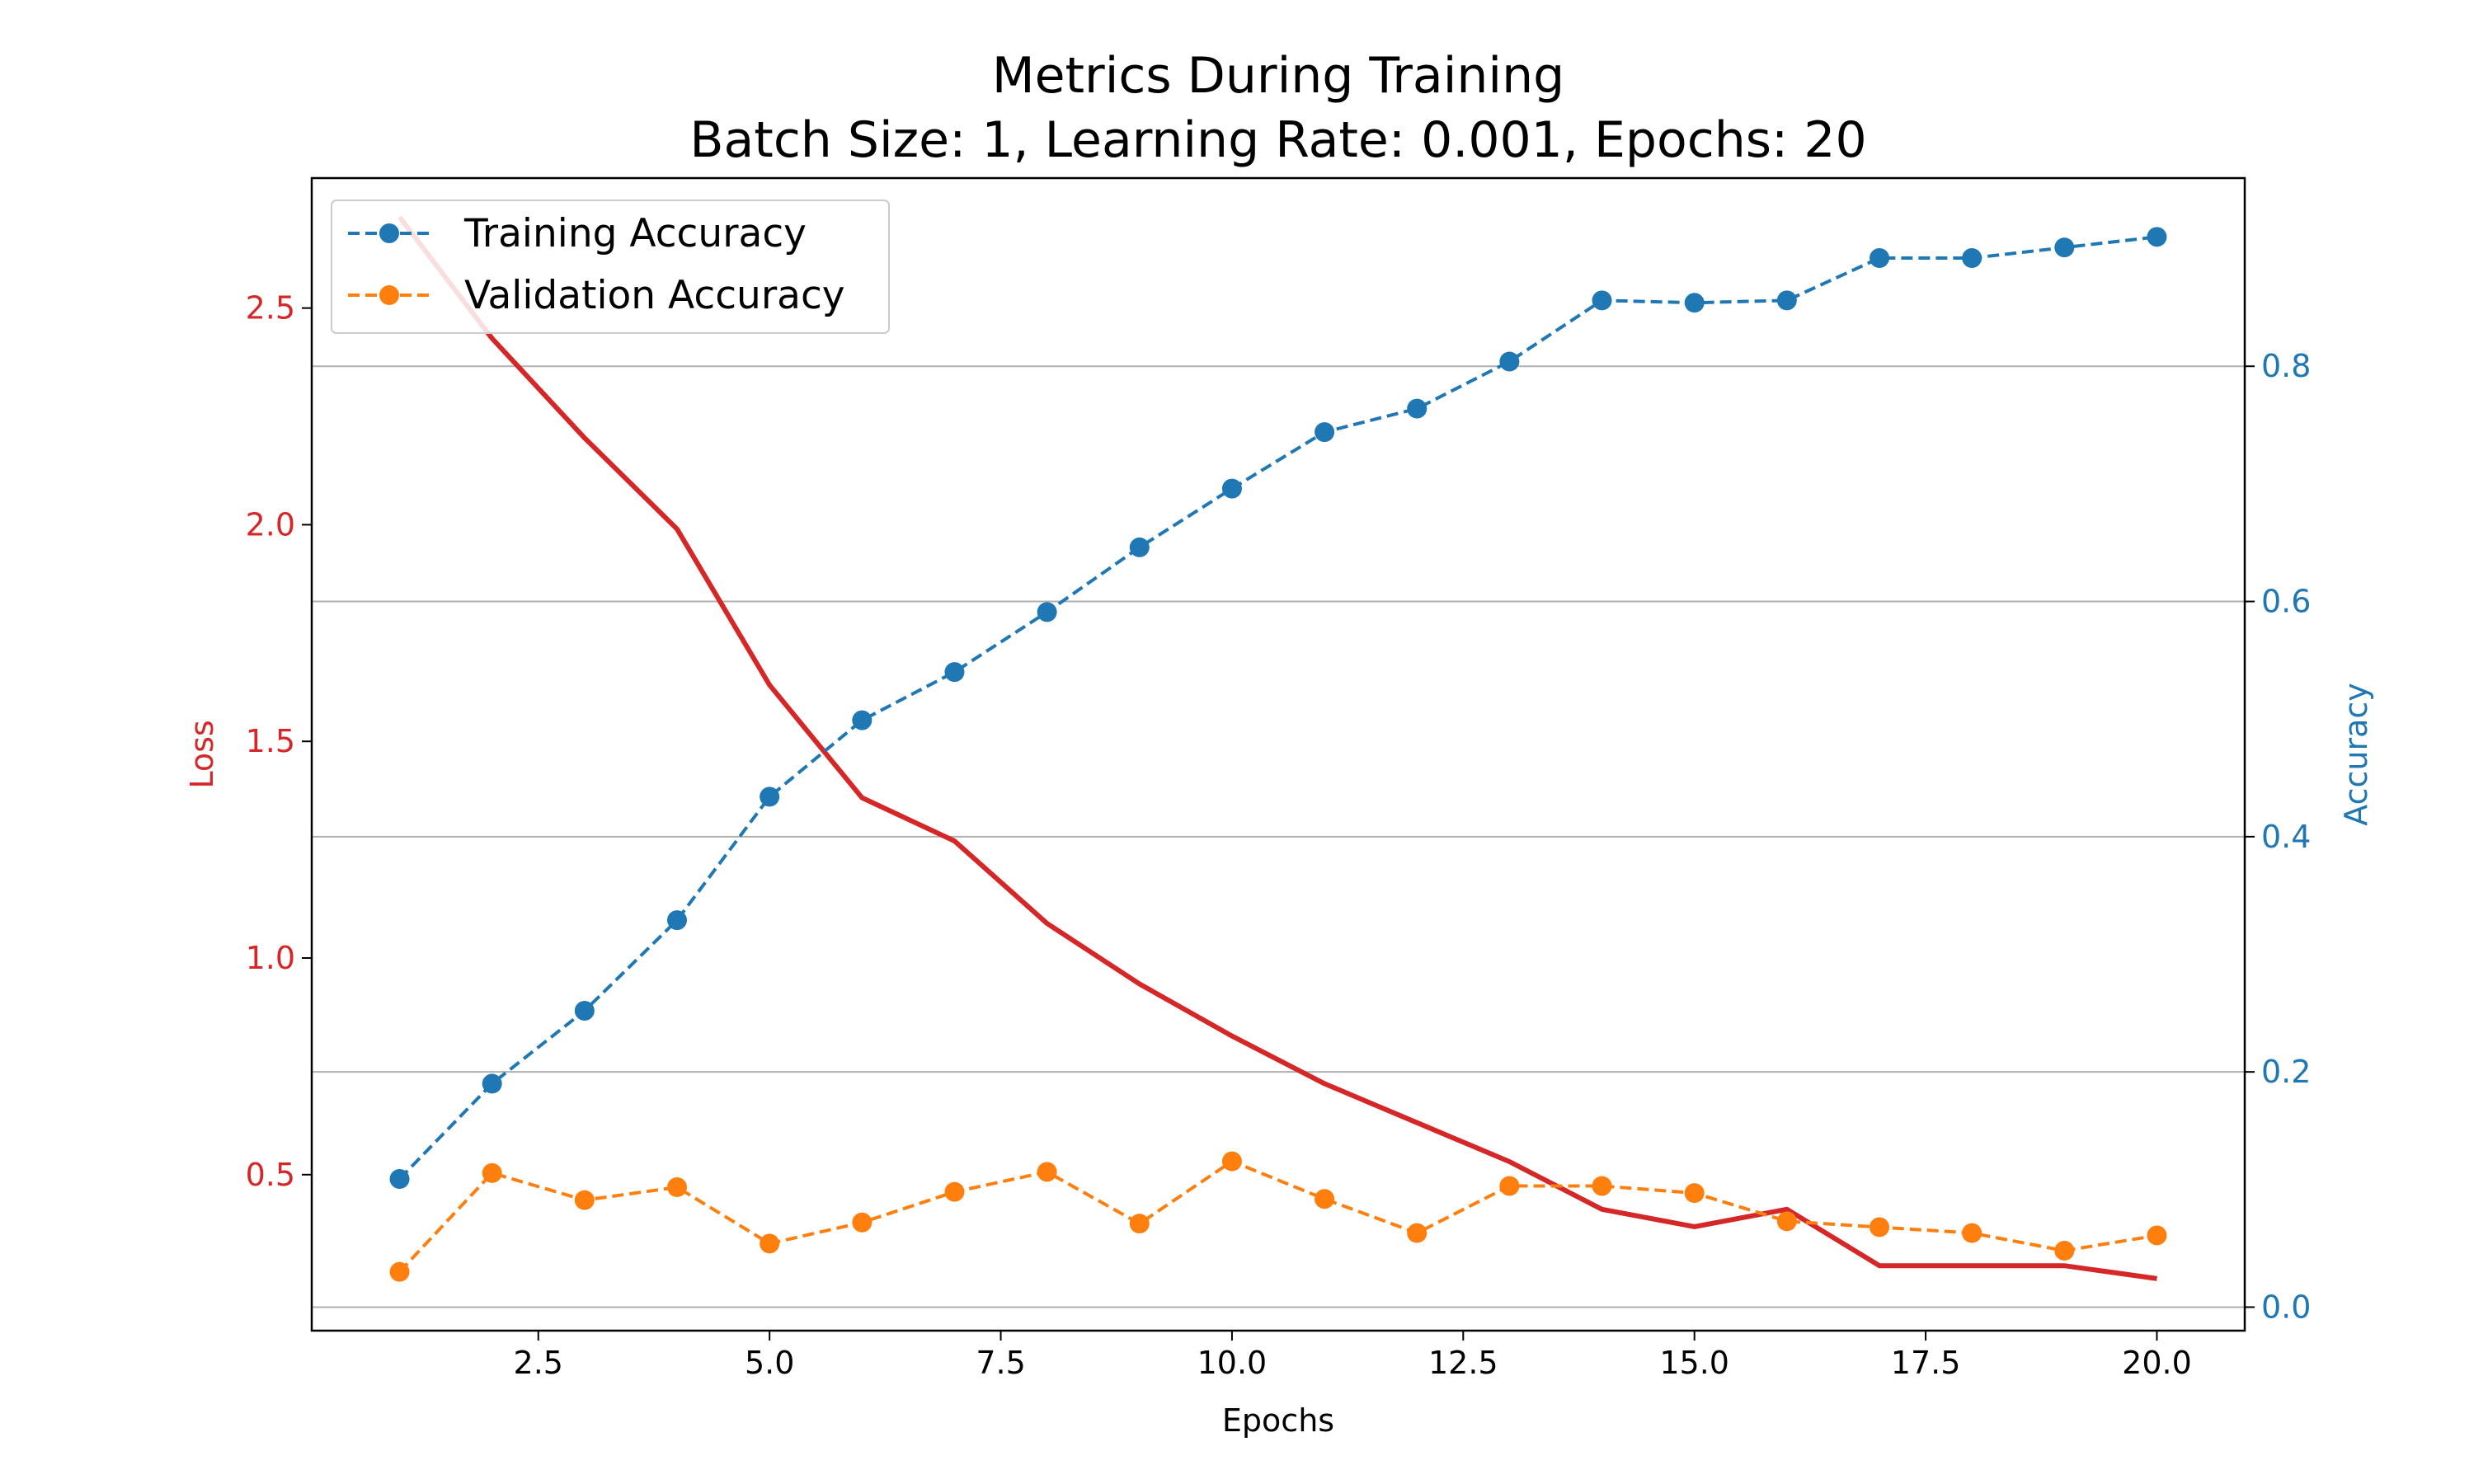 Image resolution: width=2474 pixels, height=1484 pixels. I want to click on y-left-tick-label: 1.5, so click(270, 741).